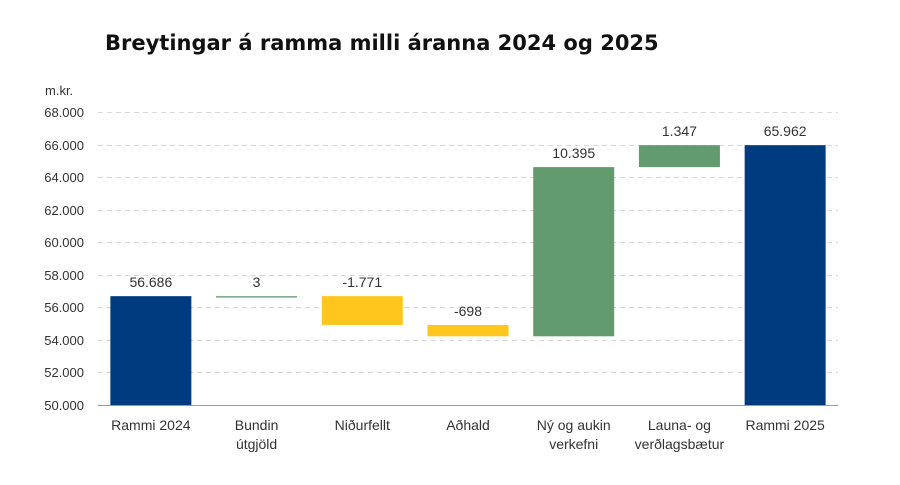 This screenshot has width=900, height=485. What do you see at coordinates (257, 282) in the screenshot?
I see `data-label: 3` at bounding box center [257, 282].